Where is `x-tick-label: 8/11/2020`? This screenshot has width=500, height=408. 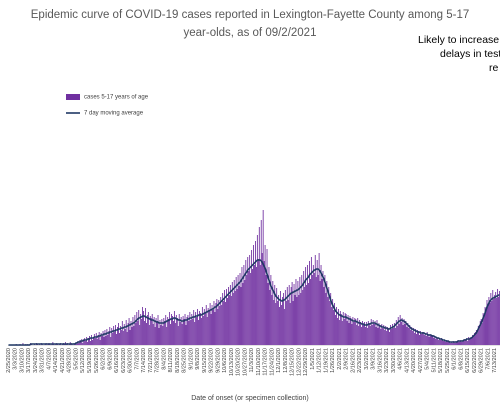
x-tick-label: 8/11/2020 is located at coordinates (171, 360).